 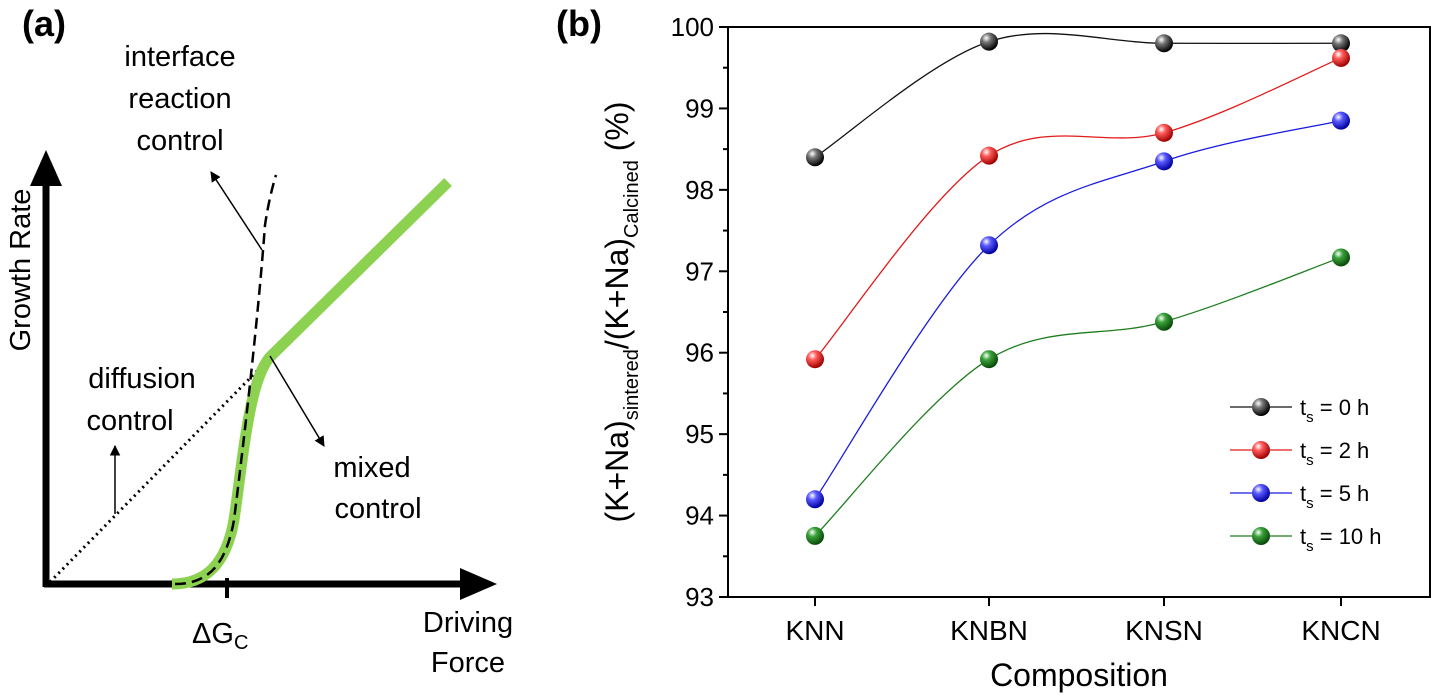 I want to click on legend-label: ts = 0 h, so click(x=1334, y=410).